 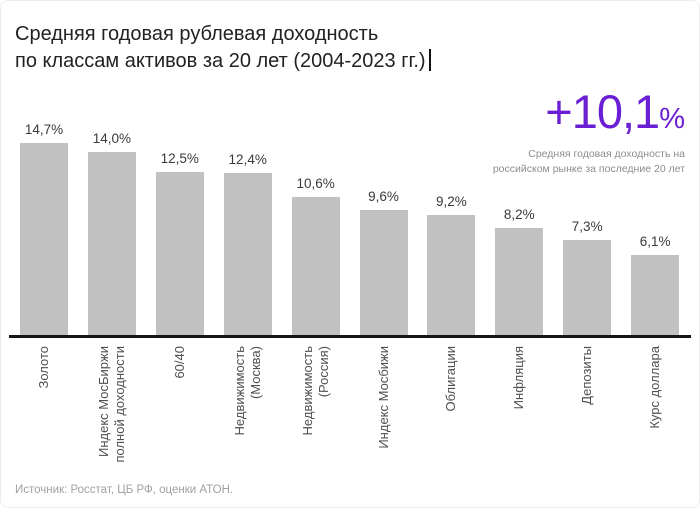 I want to click on category-label: Депозиты, so click(x=587, y=375).